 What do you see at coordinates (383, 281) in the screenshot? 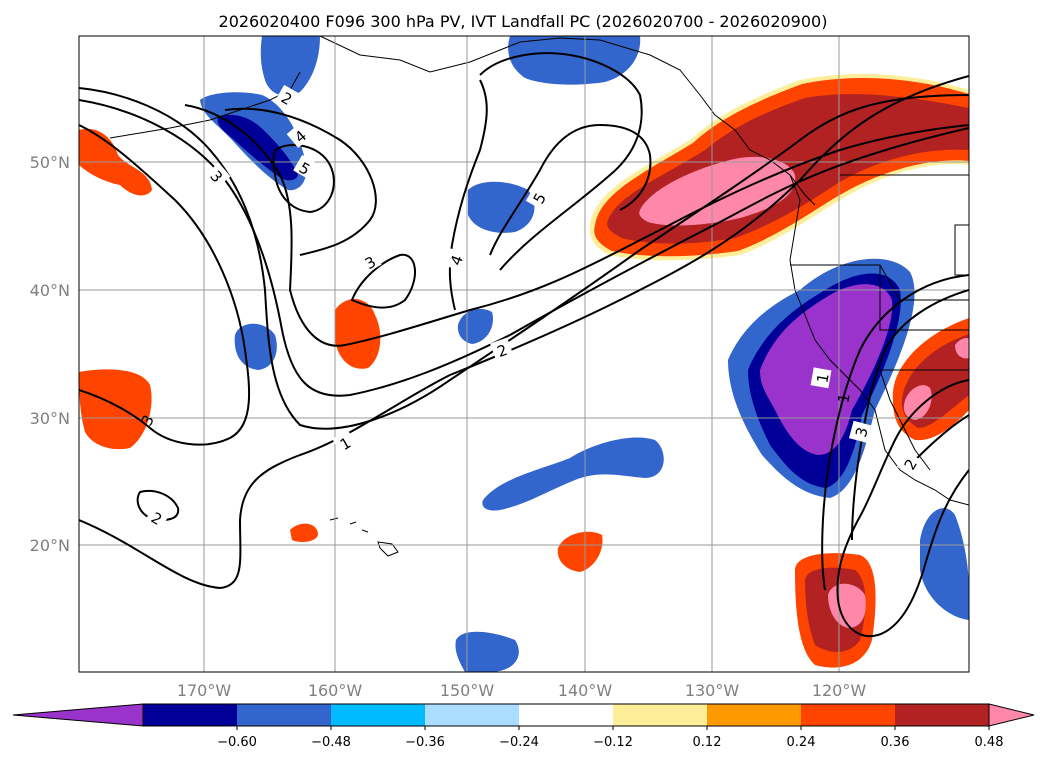
I see `pv-contour-3-small` at bounding box center [383, 281].